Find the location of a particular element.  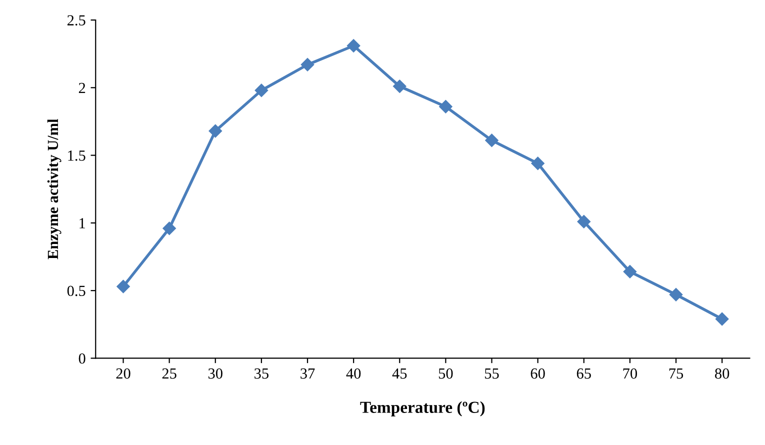

y-tick-label: 1.5 is located at coordinates (77, 155).